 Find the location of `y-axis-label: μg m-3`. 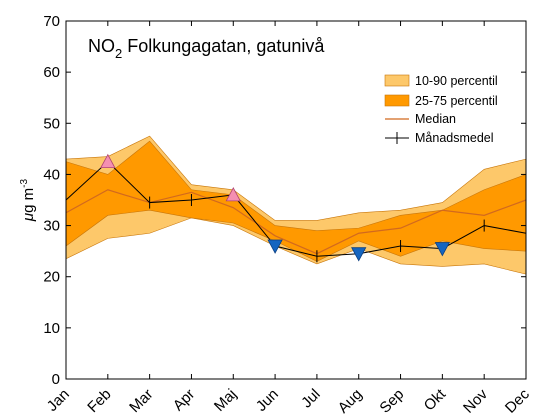

y-axis-label: μg m-3 is located at coordinates (28, 201).